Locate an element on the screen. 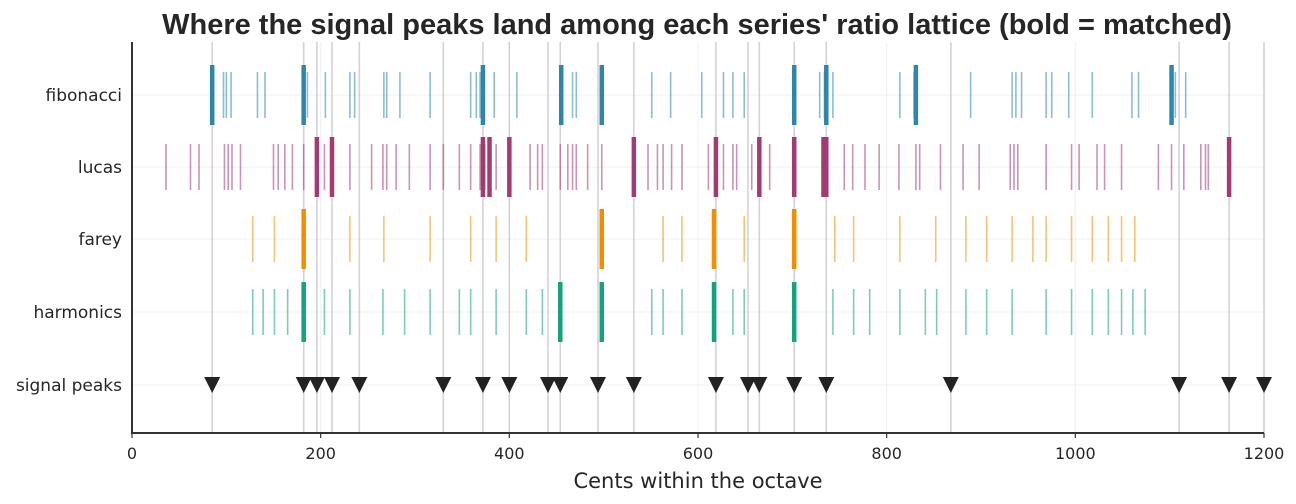 The width and height of the screenshot is (1296, 504). row-label: harmonics is located at coordinates (77, 313).